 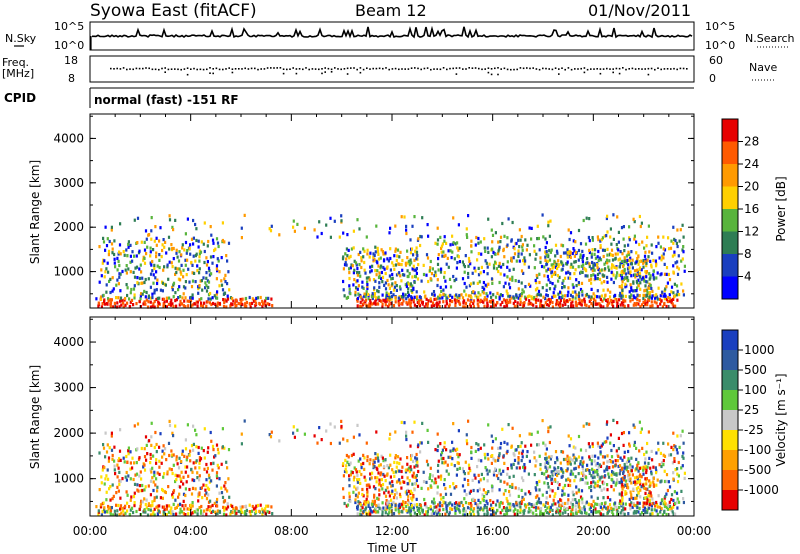 What do you see at coordinates (390, 467) in the screenshot?
I see `velocity-heatmap-cells` at bounding box center [390, 467].